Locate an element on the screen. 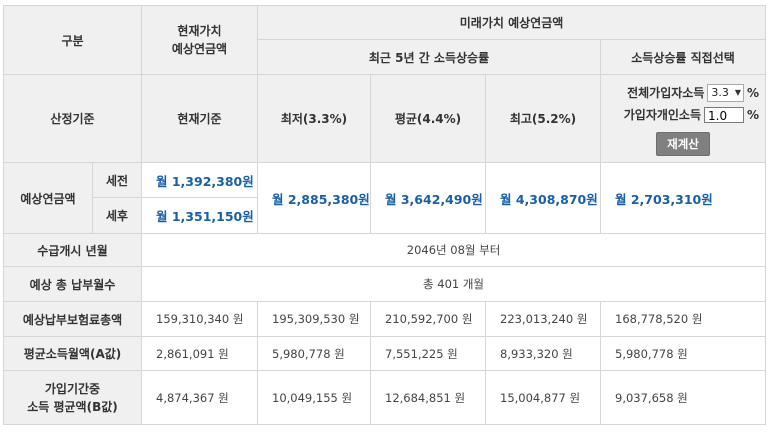  avg-income-a-label: 평균소득월액(A값) is located at coordinates (72, 353).